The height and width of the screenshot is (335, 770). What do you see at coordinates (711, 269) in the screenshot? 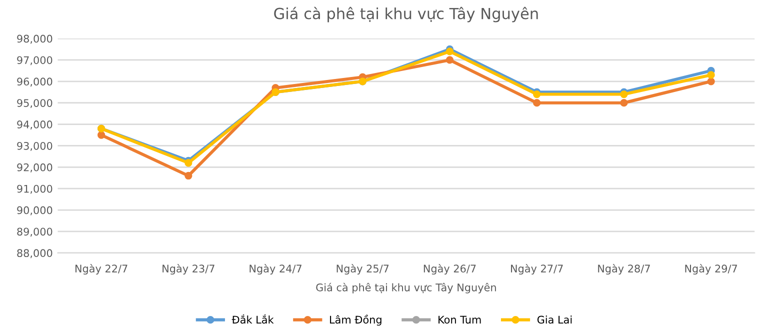
I see `x-tick-label: Ngày 29/7` at bounding box center [711, 269].